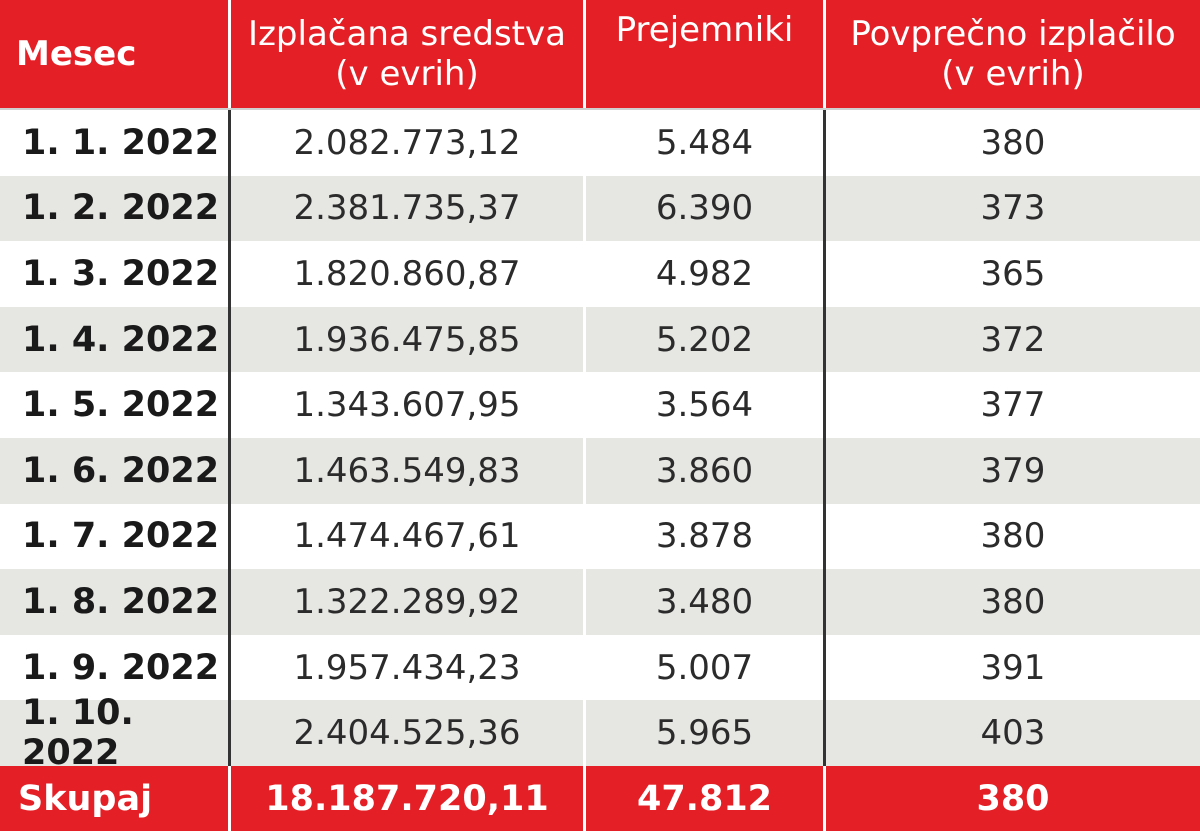 This screenshot has width=1200, height=831. Describe the element at coordinates (703, 602) in the screenshot. I see `row-recipients: 3.480` at that location.